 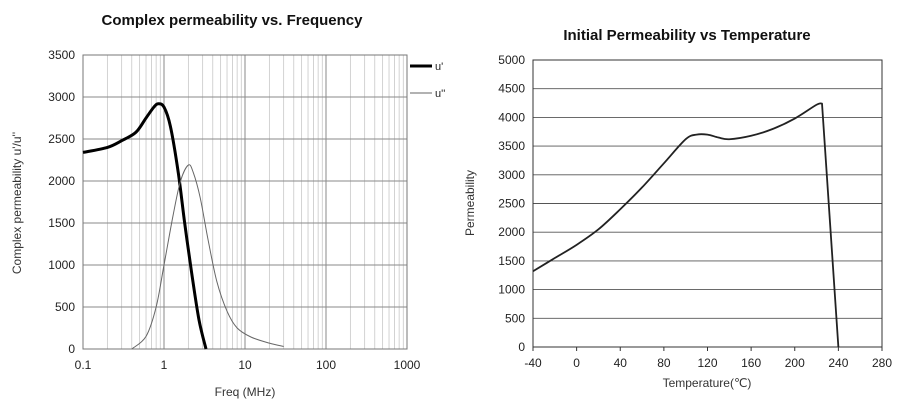 What do you see at coordinates (61, 97) in the screenshot?
I see `chart1-y-tick-label: 3000` at bounding box center [61, 97].